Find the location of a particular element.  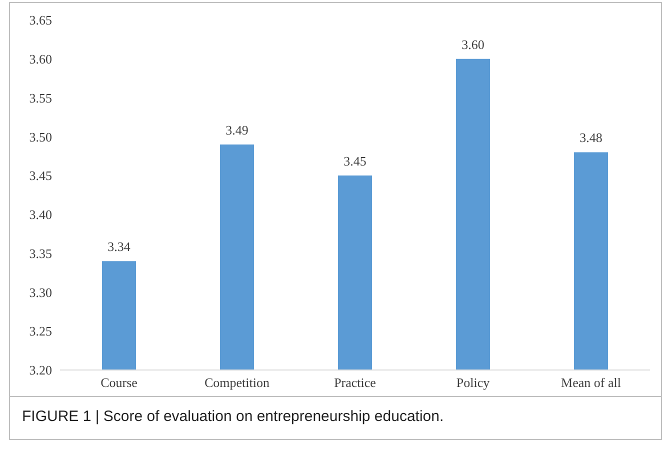

y-tick-label: 3.65 is located at coordinates (40, 20).